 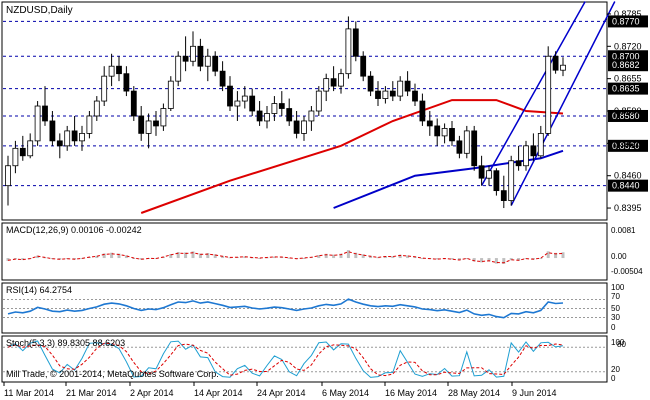 I want to click on rsi-panel, so click(x=304, y=308).